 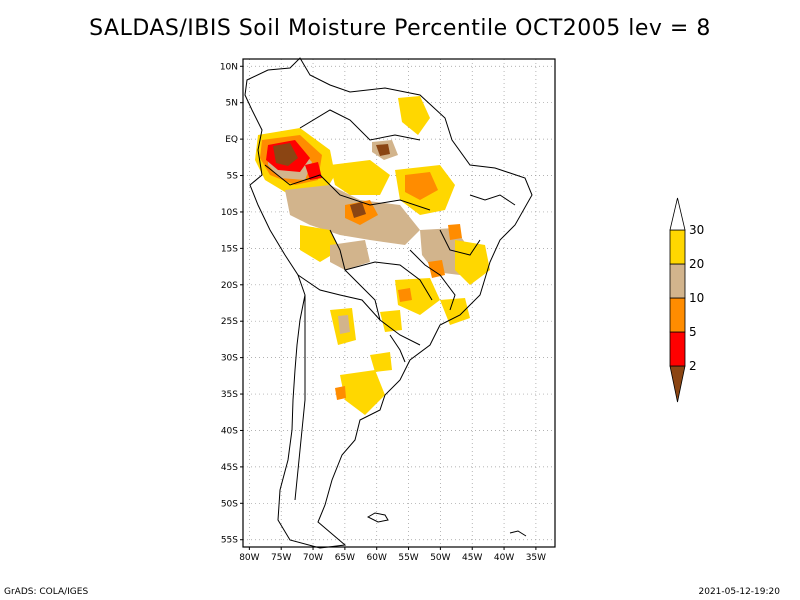 What do you see at coordinates (281, 558) in the screenshot?
I see `lon-tick-label: 75W` at bounding box center [281, 558].